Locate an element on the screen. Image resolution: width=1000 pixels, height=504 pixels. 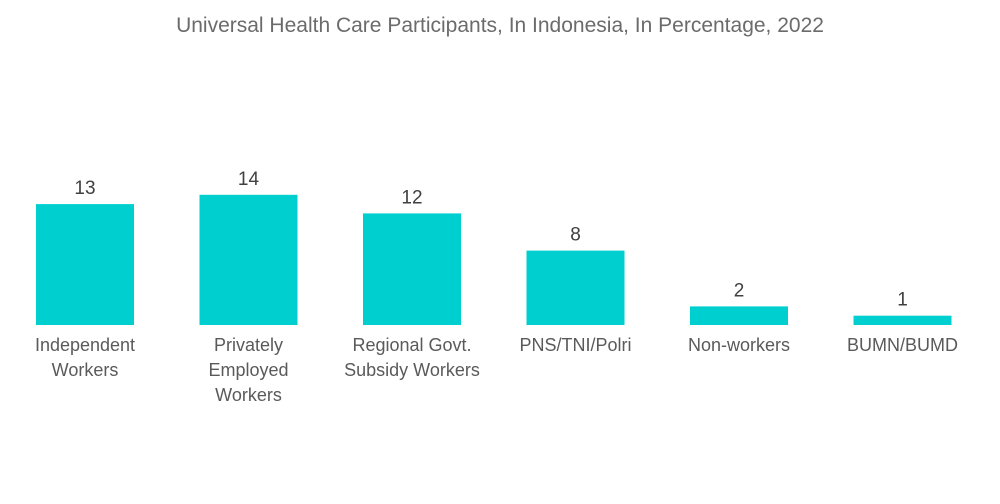
category-label-2: Regional Govt. Subsidy Workers is located at coordinates (412, 357).